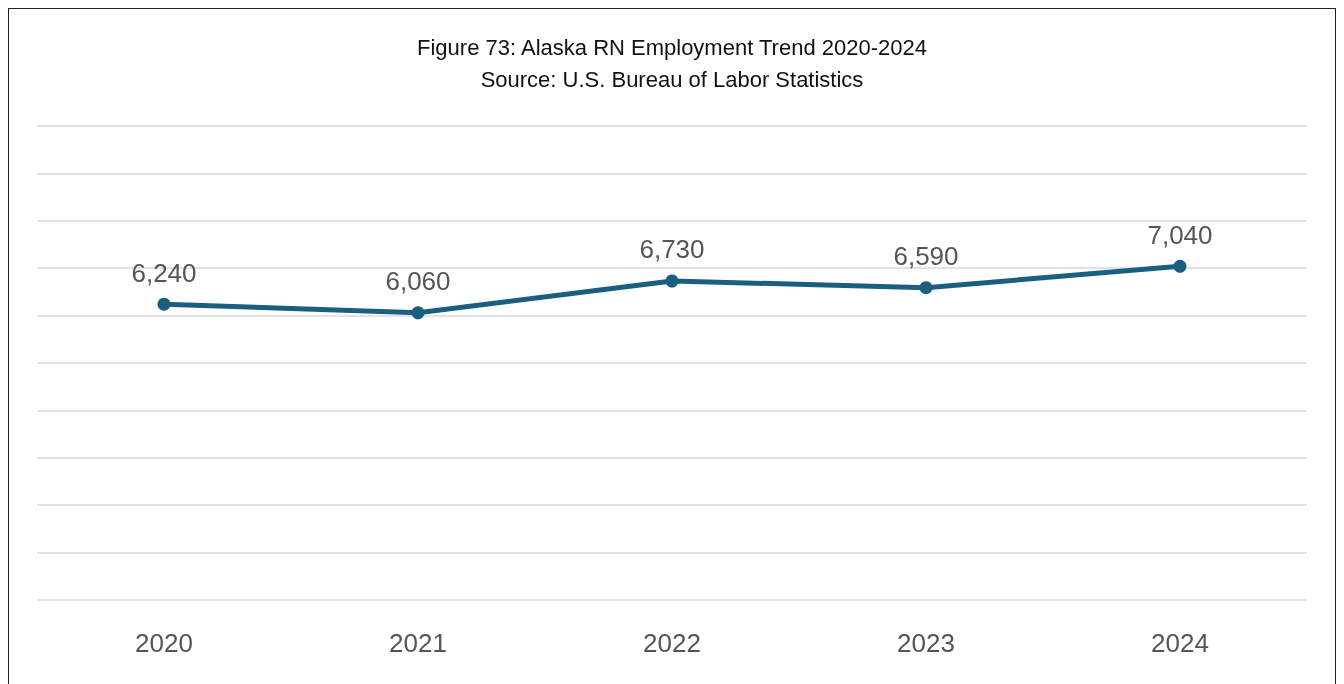  Describe the element at coordinates (926, 256) in the screenshot. I see `data-label: 6,590` at that location.